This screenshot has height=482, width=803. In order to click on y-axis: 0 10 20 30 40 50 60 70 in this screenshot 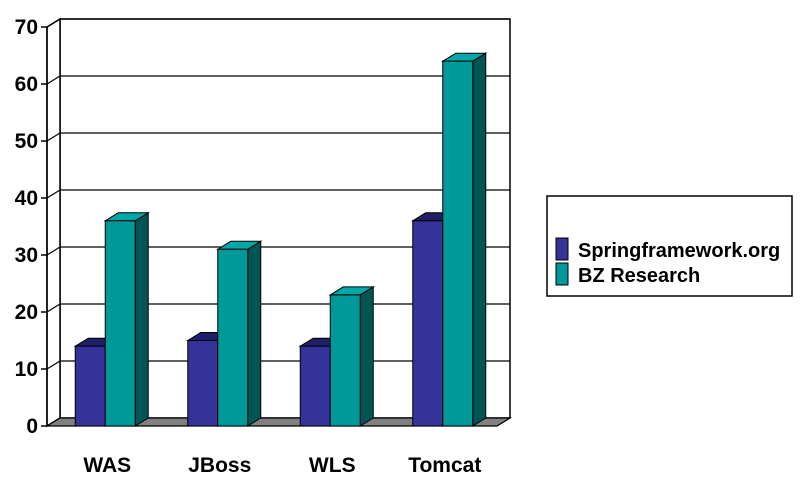, I will do `click(31, 227)`.